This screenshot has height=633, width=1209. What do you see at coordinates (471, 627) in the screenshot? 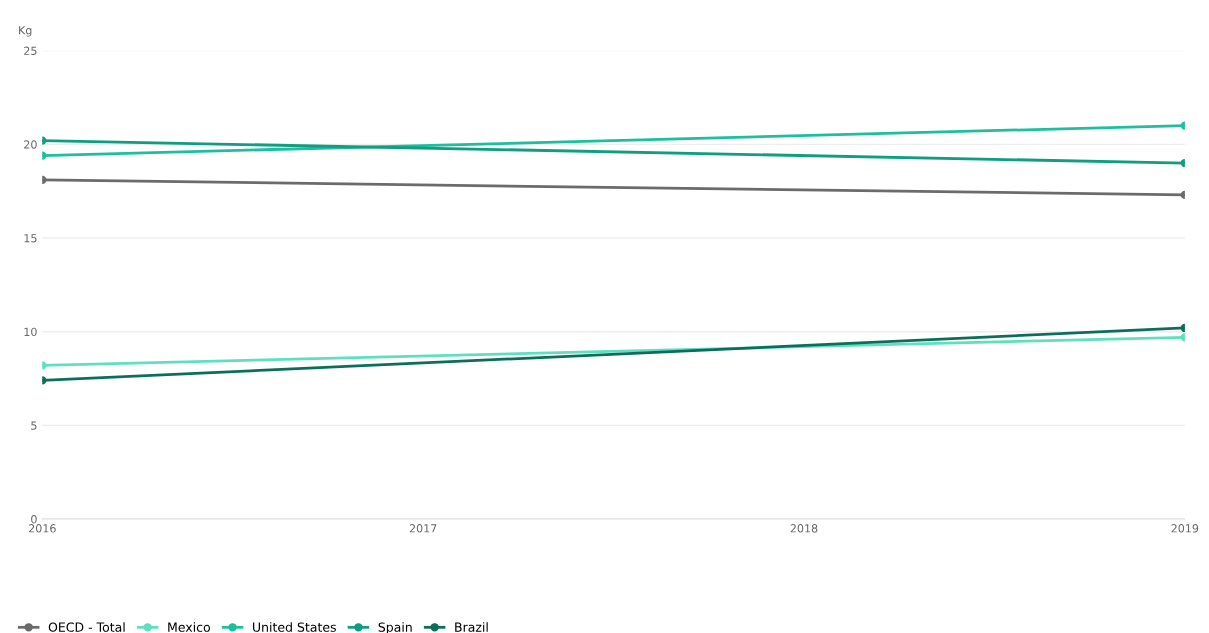
I see `legend-label: Brazil` at bounding box center [471, 627].